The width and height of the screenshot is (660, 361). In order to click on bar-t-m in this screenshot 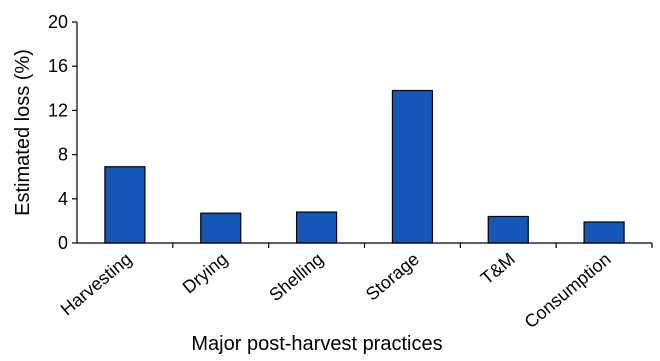, I will do `click(508, 229)`.